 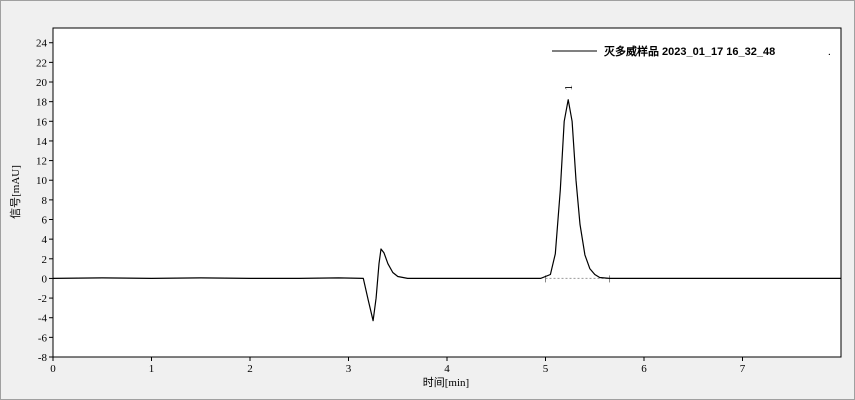 I want to click on y-axis-label: 信号[mAU], so click(x=15, y=192).